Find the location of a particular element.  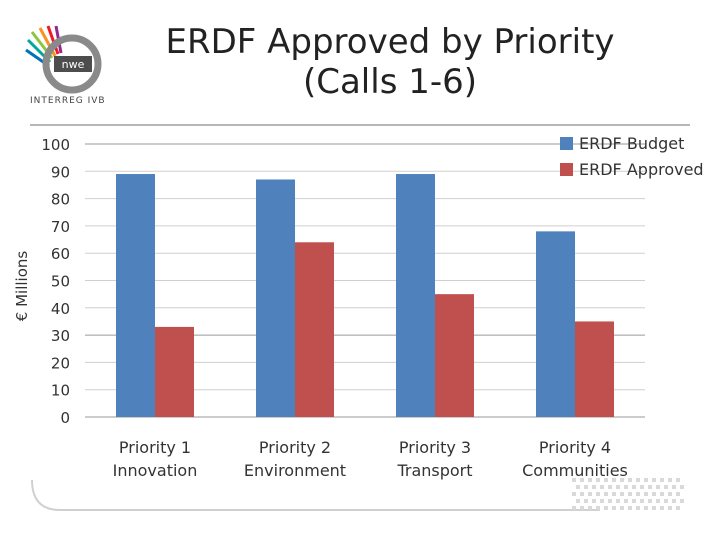

y-tick-label: 10 is located at coordinates (60, 391).